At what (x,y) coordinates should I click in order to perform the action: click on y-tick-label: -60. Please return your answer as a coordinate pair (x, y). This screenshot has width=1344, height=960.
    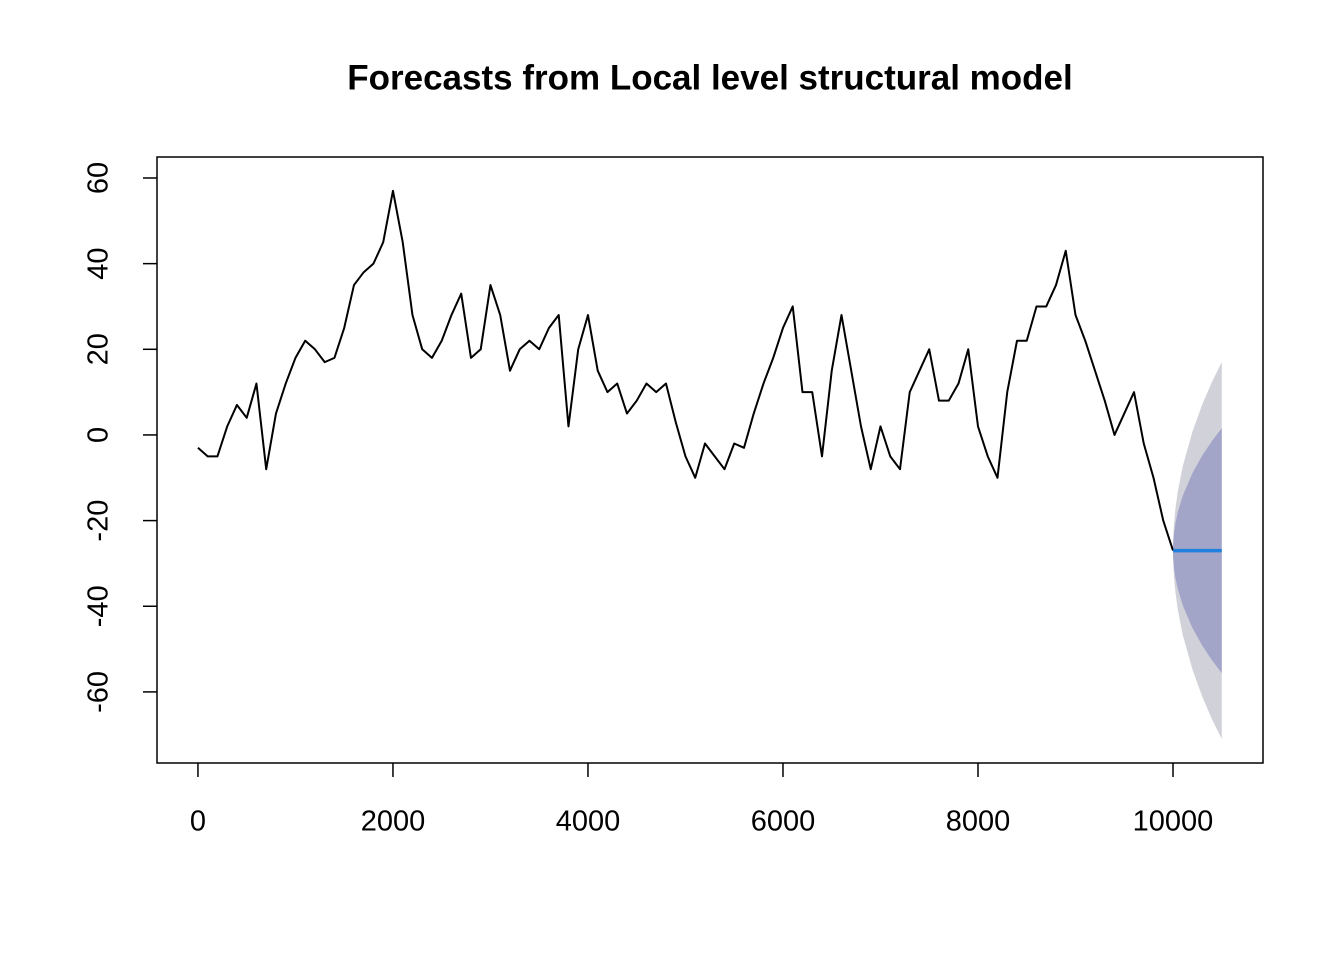
    Looking at the image, I should click on (99, 692).